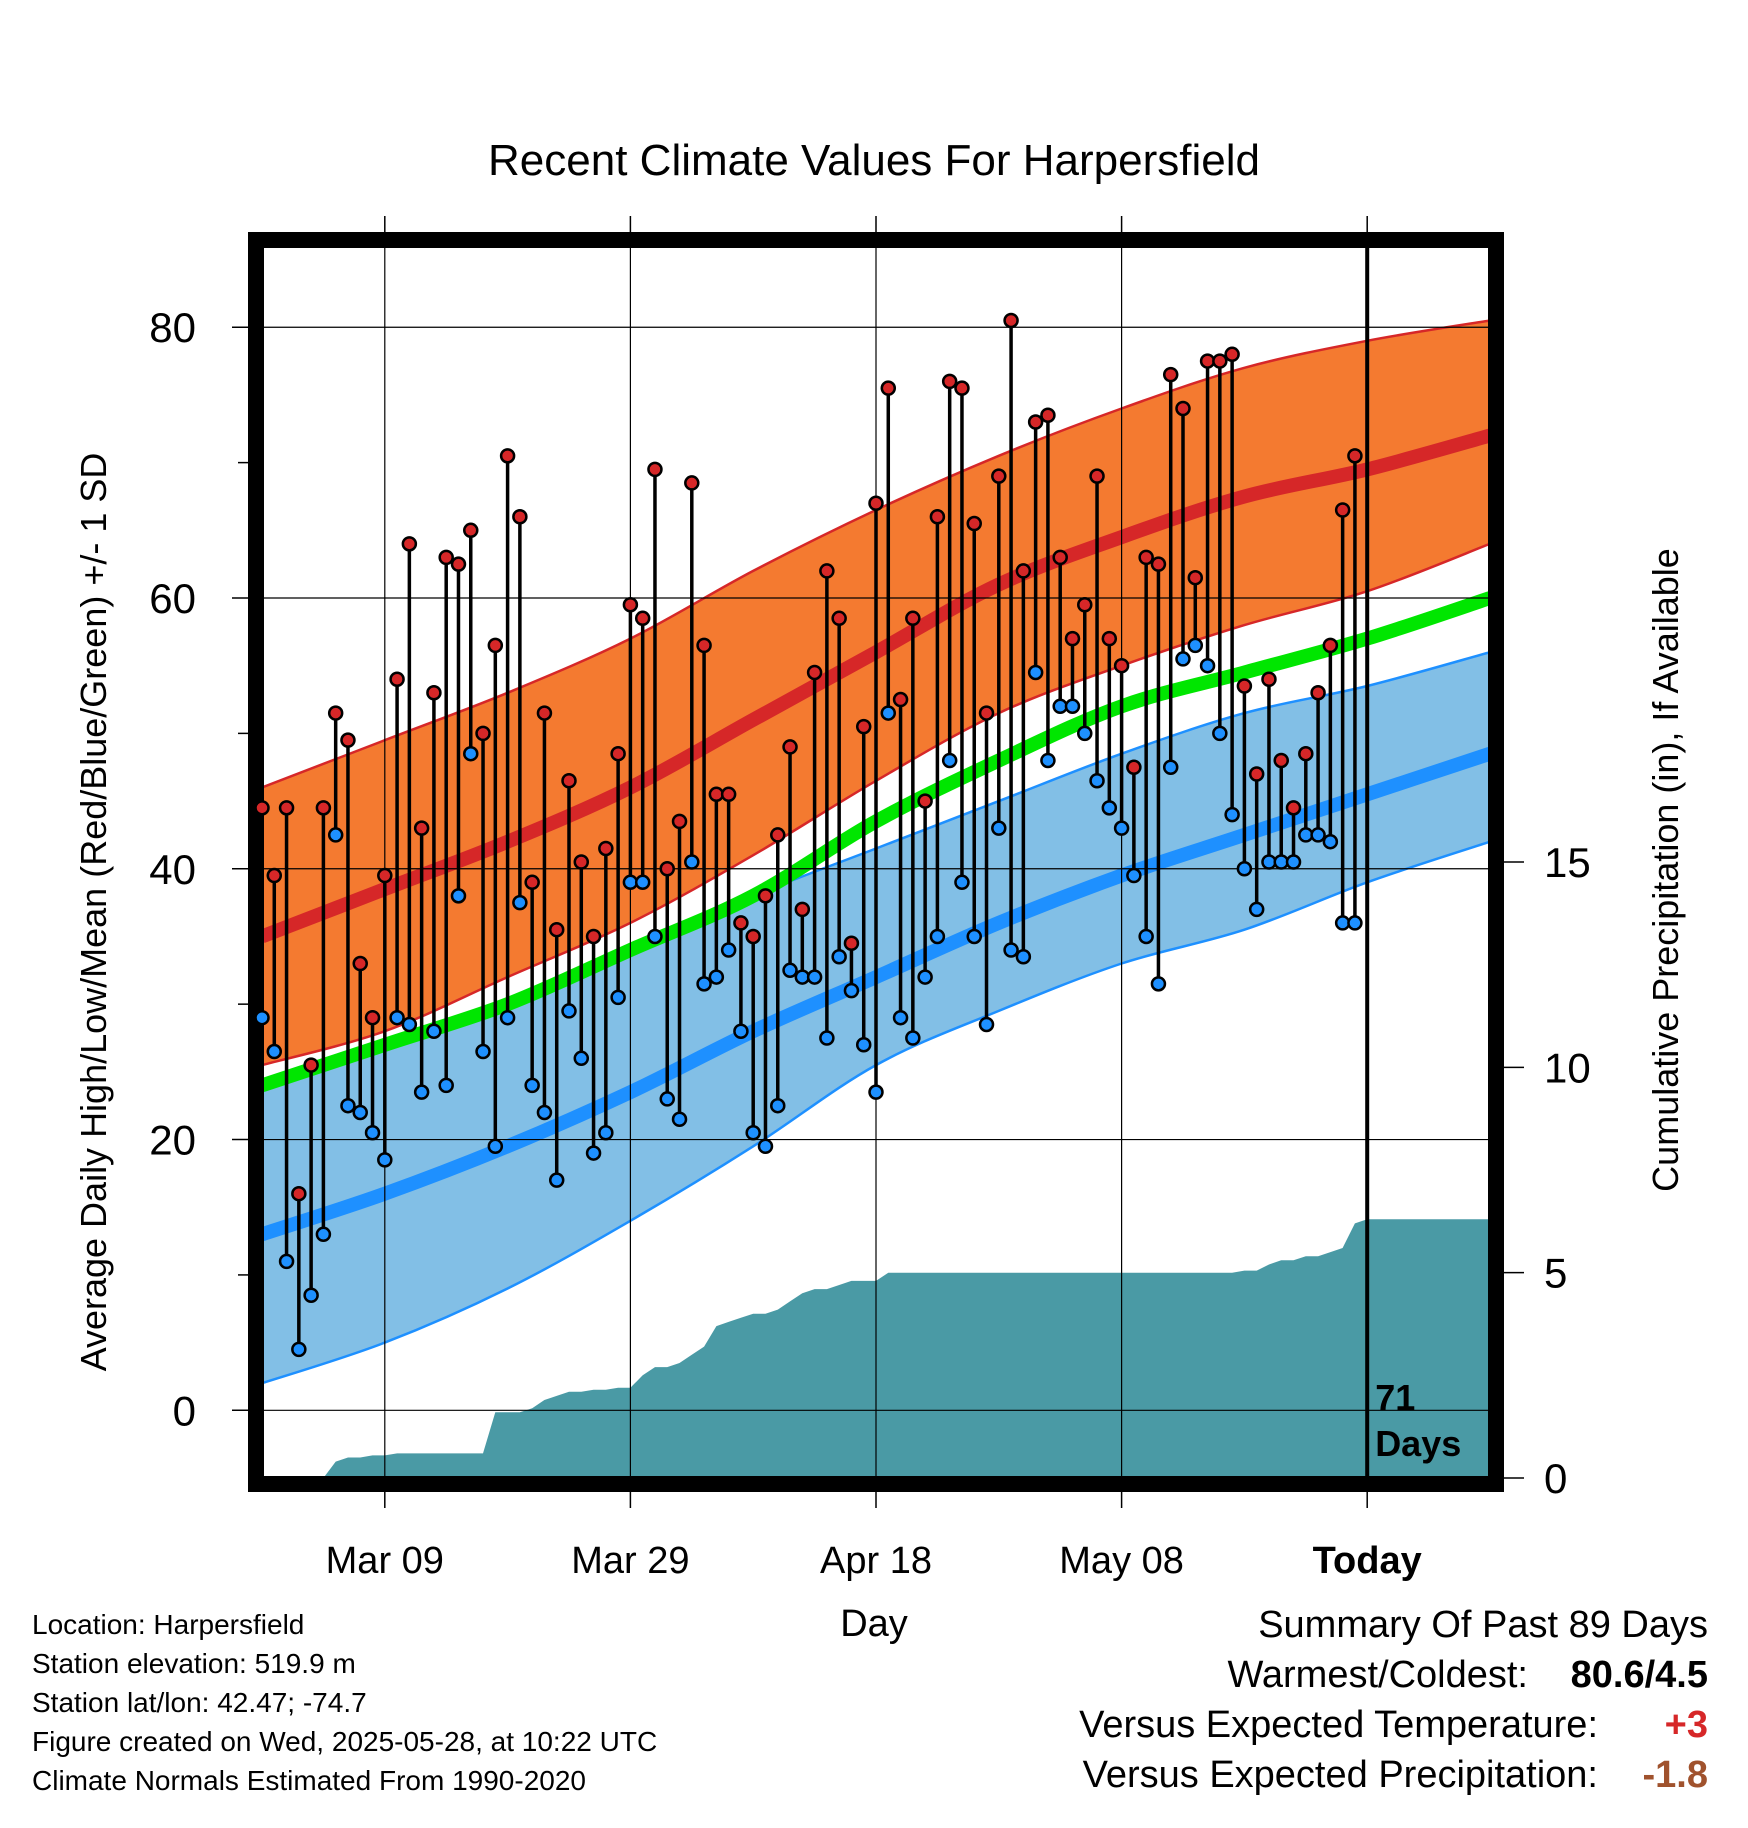 The image size is (1748, 1828). I want to click on precip-value: -1.8, so click(1675, 1775).